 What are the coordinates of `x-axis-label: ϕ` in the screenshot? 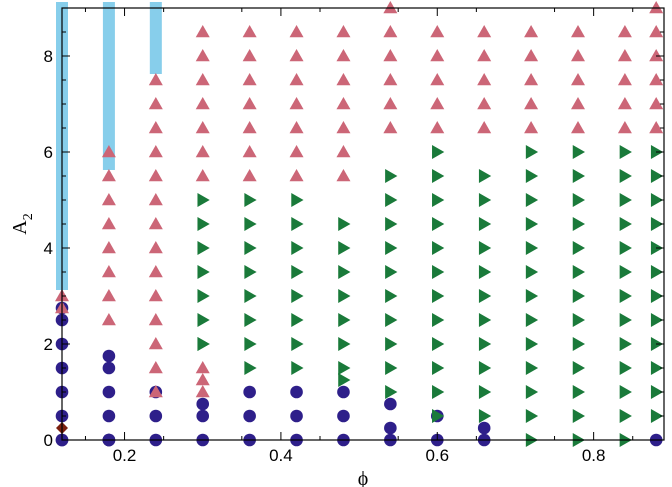 It's located at (363, 477).